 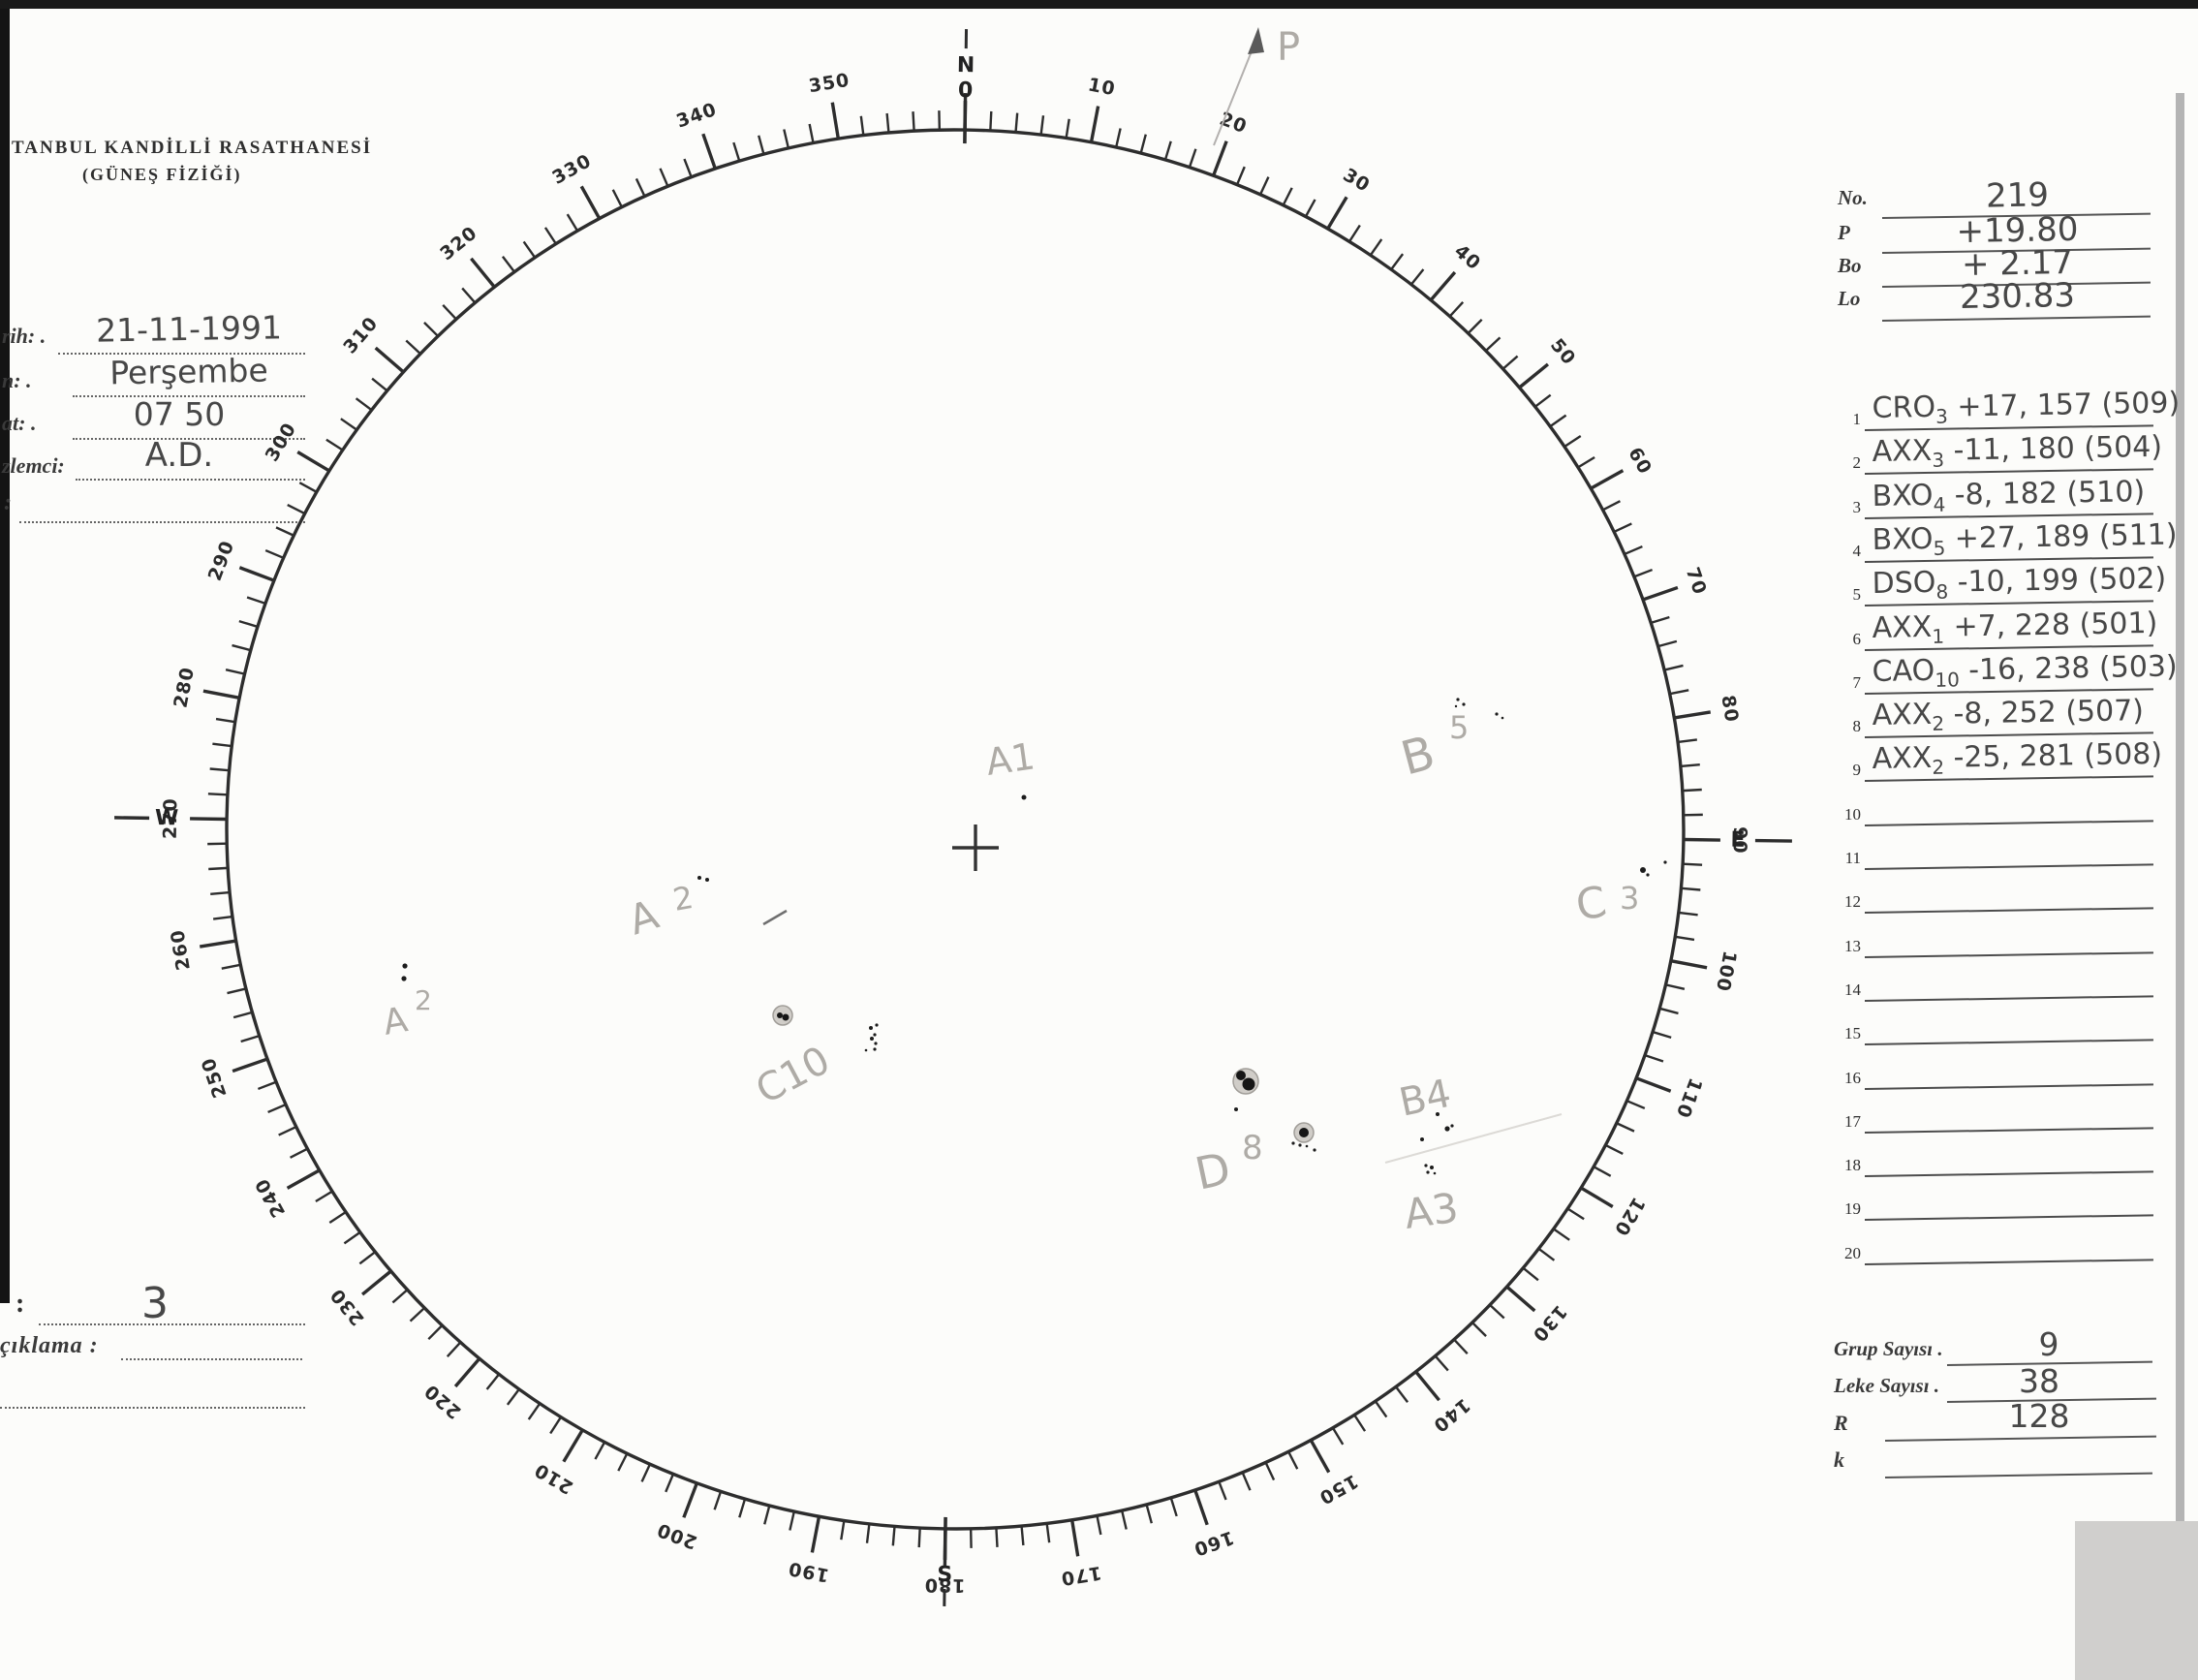 What do you see at coordinates (1996, 1201) in the screenshot?
I see `group-row: 19` at bounding box center [1996, 1201].